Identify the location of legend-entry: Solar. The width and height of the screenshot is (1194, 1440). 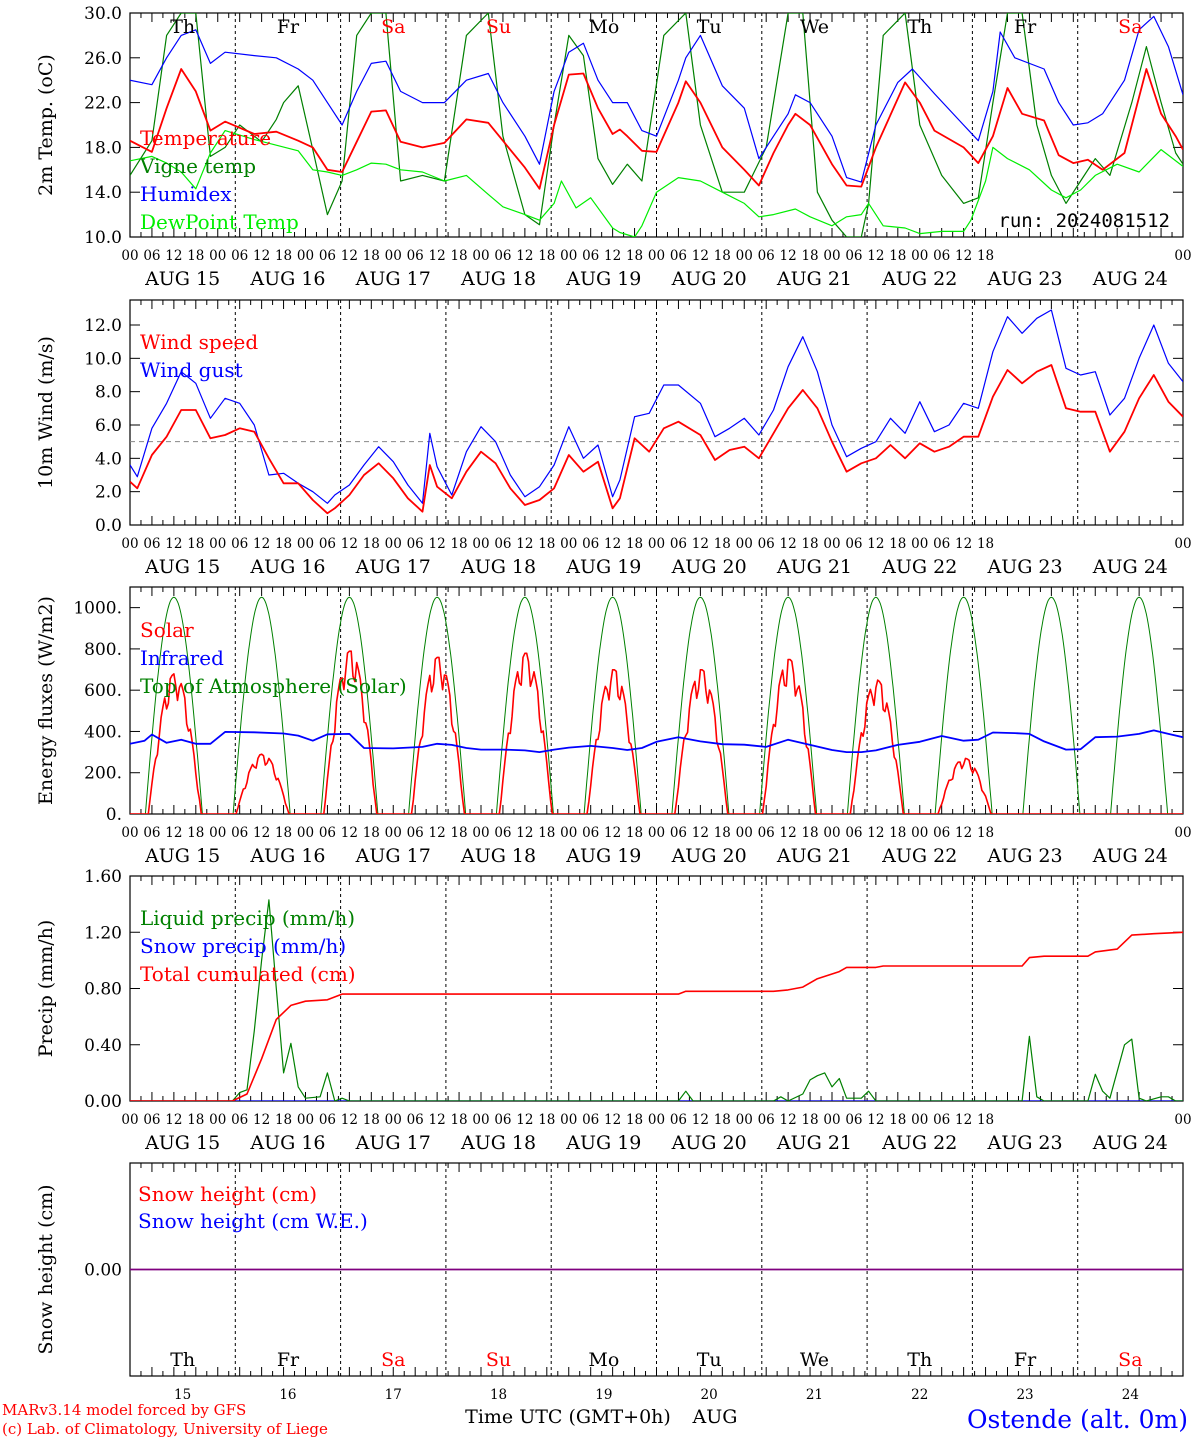
(167, 630).